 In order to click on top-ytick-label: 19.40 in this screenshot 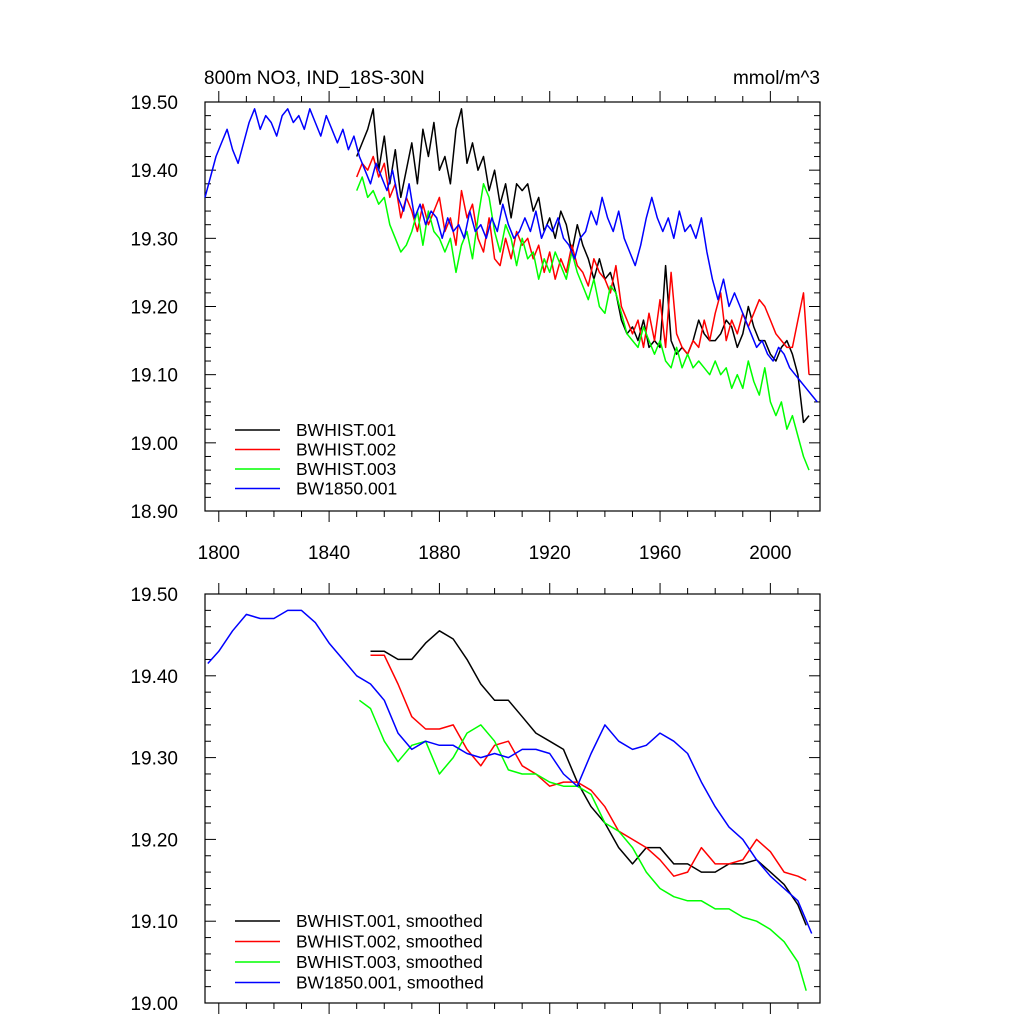, I will do `click(154, 171)`.